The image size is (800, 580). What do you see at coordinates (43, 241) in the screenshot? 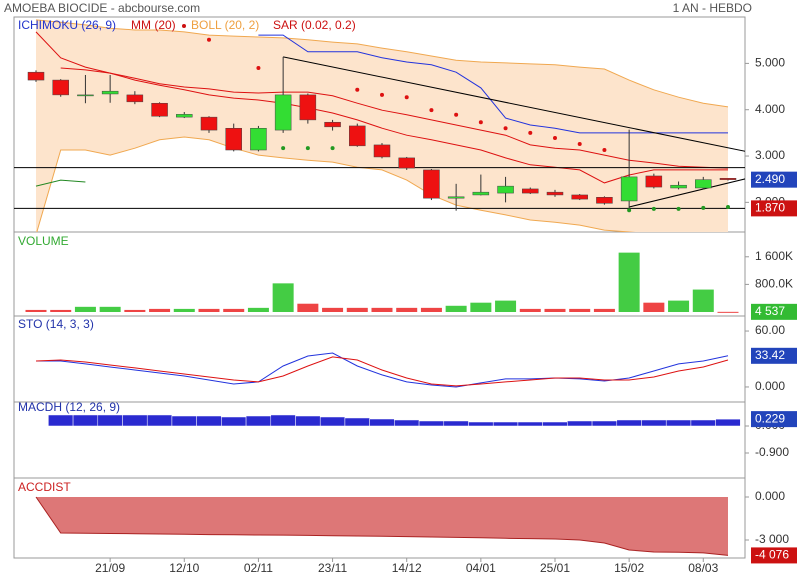
I see `panel-title: VOLUME` at bounding box center [43, 241].